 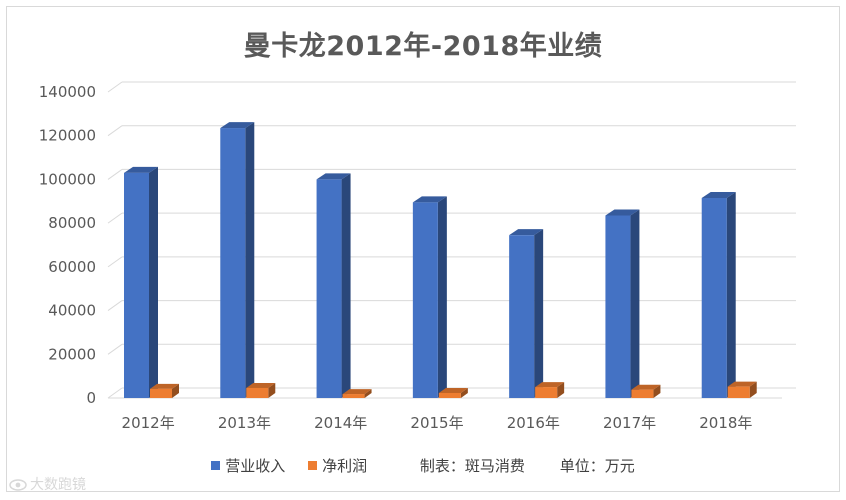 What do you see at coordinates (533, 423) in the screenshot?
I see `x-tick-label: 2016年` at bounding box center [533, 423].